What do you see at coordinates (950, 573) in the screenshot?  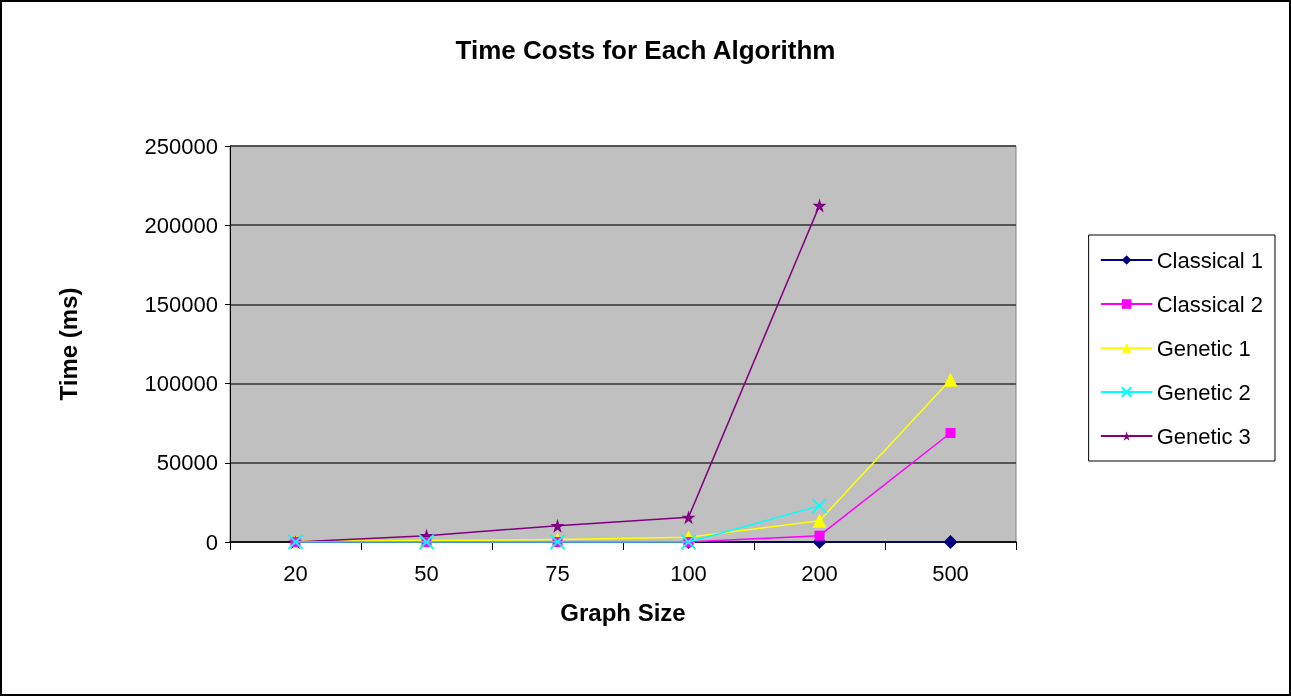 I see `x-tick-label: 500` at bounding box center [950, 573].